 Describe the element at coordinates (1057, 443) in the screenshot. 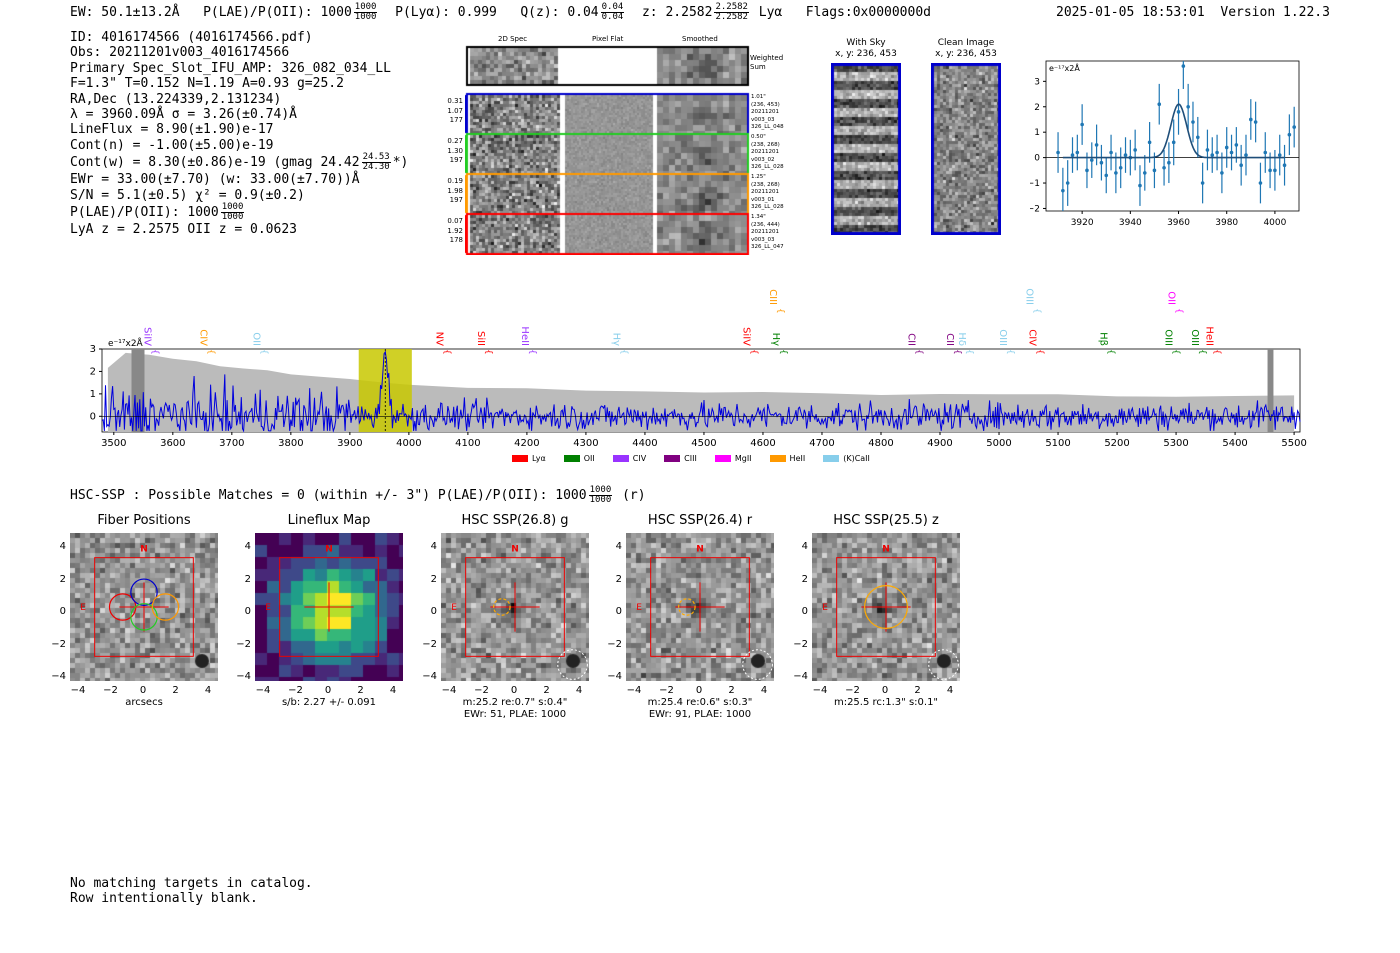

I see `spectrum-x-tick-label: 5100` at that location.